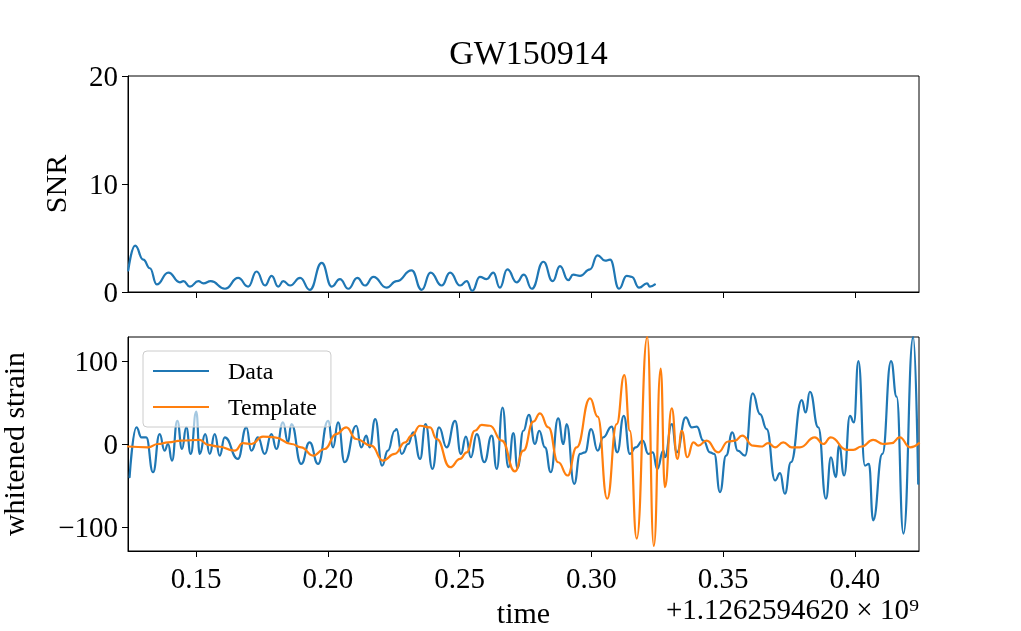 The width and height of the screenshot is (1021, 631). Describe the element at coordinates (855, 577) in the screenshot. I see `x-tick-label: 0.40` at that location.